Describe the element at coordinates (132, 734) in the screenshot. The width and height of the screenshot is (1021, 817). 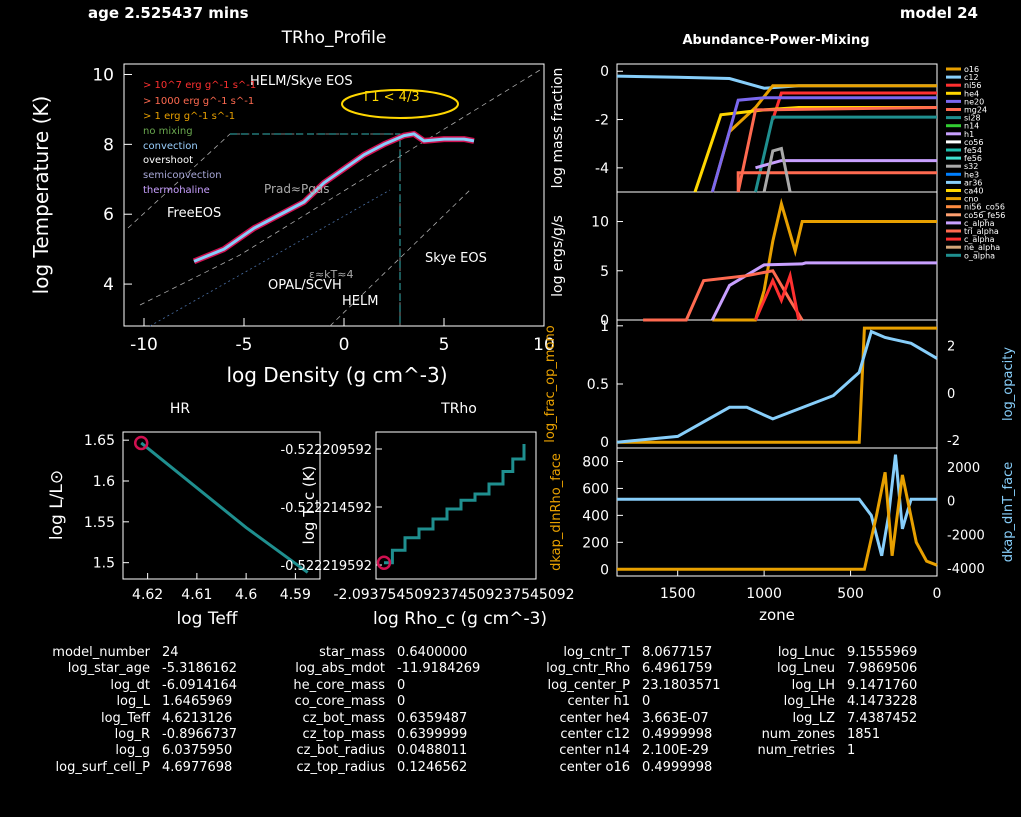
I see `info-label: log_R` at that location.